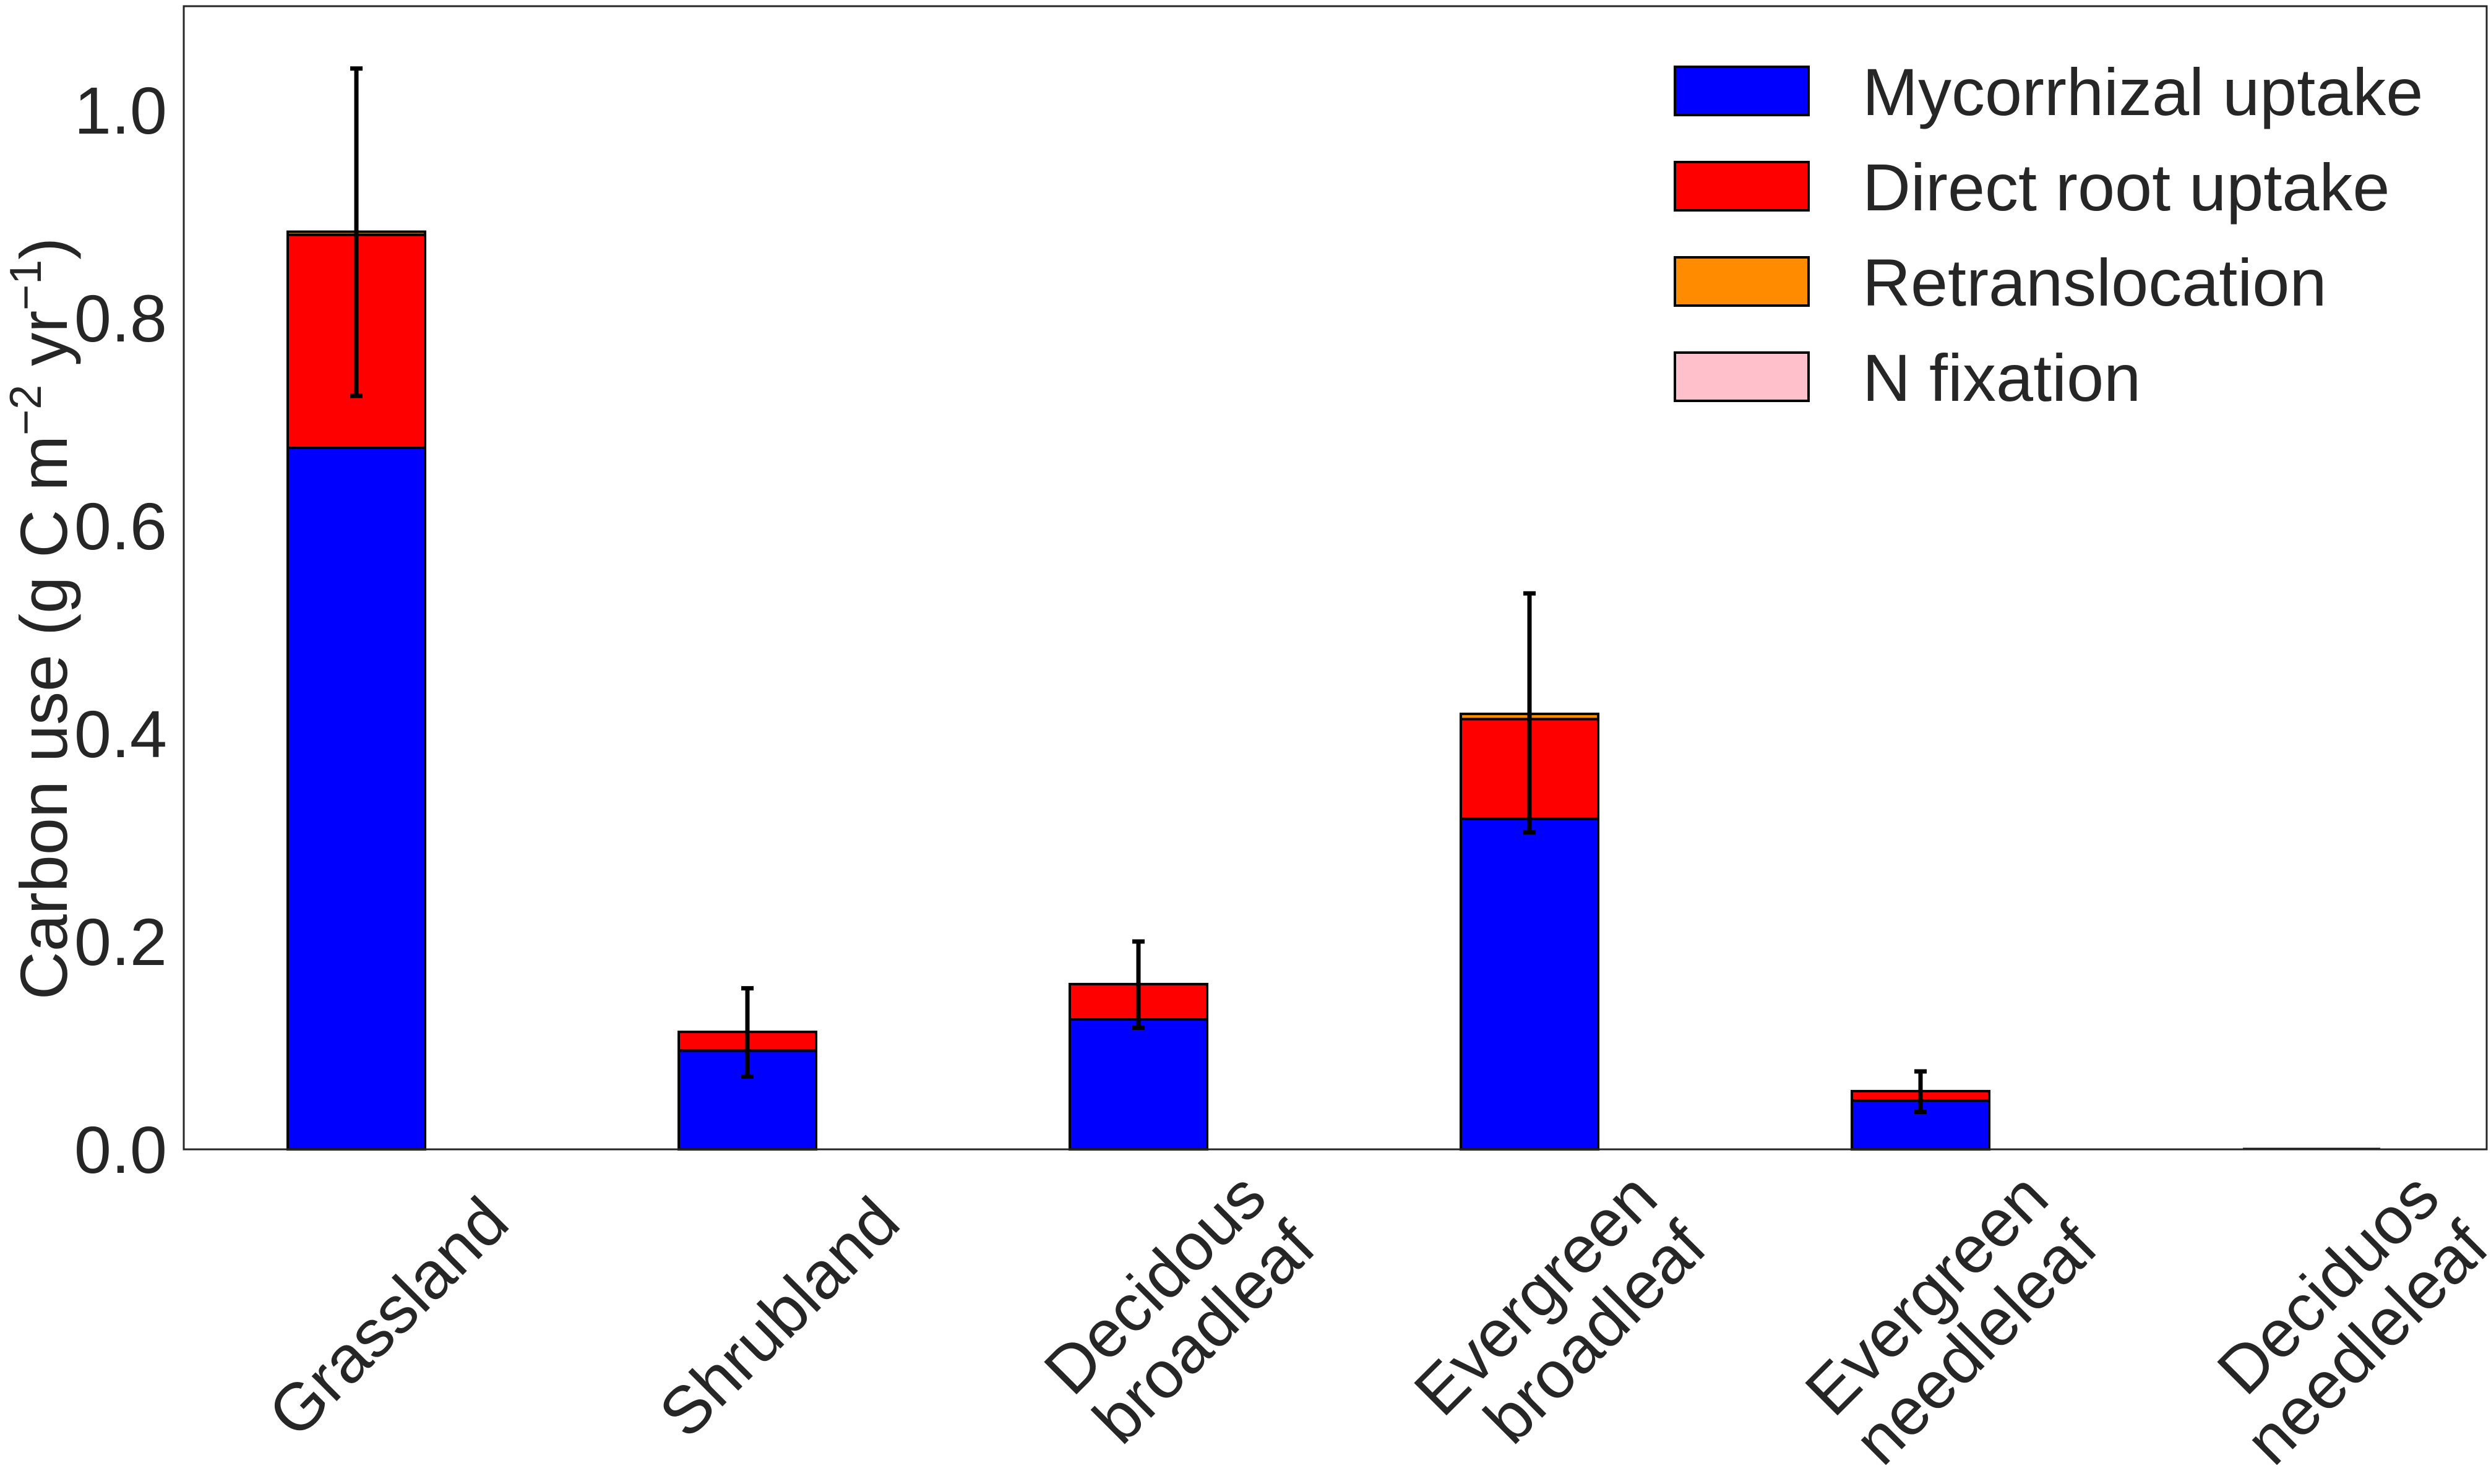 This screenshot has height=1484, width=2491. I want to click on y-axis-title-end: ), so click(44, 249).